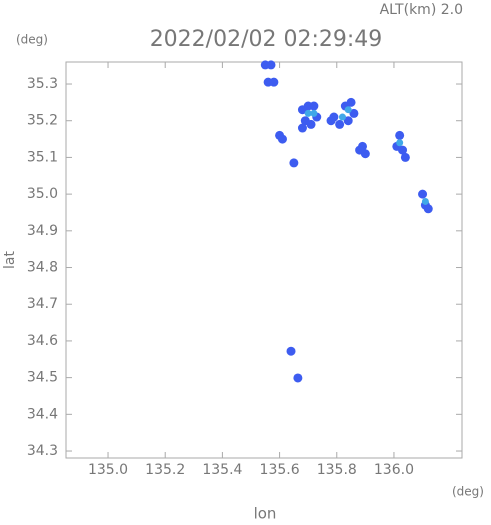 The image size is (491, 525). What do you see at coordinates (337, 470) in the screenshot?
I see `x-tick-label: 135.8` at bounding box center [337, 470].